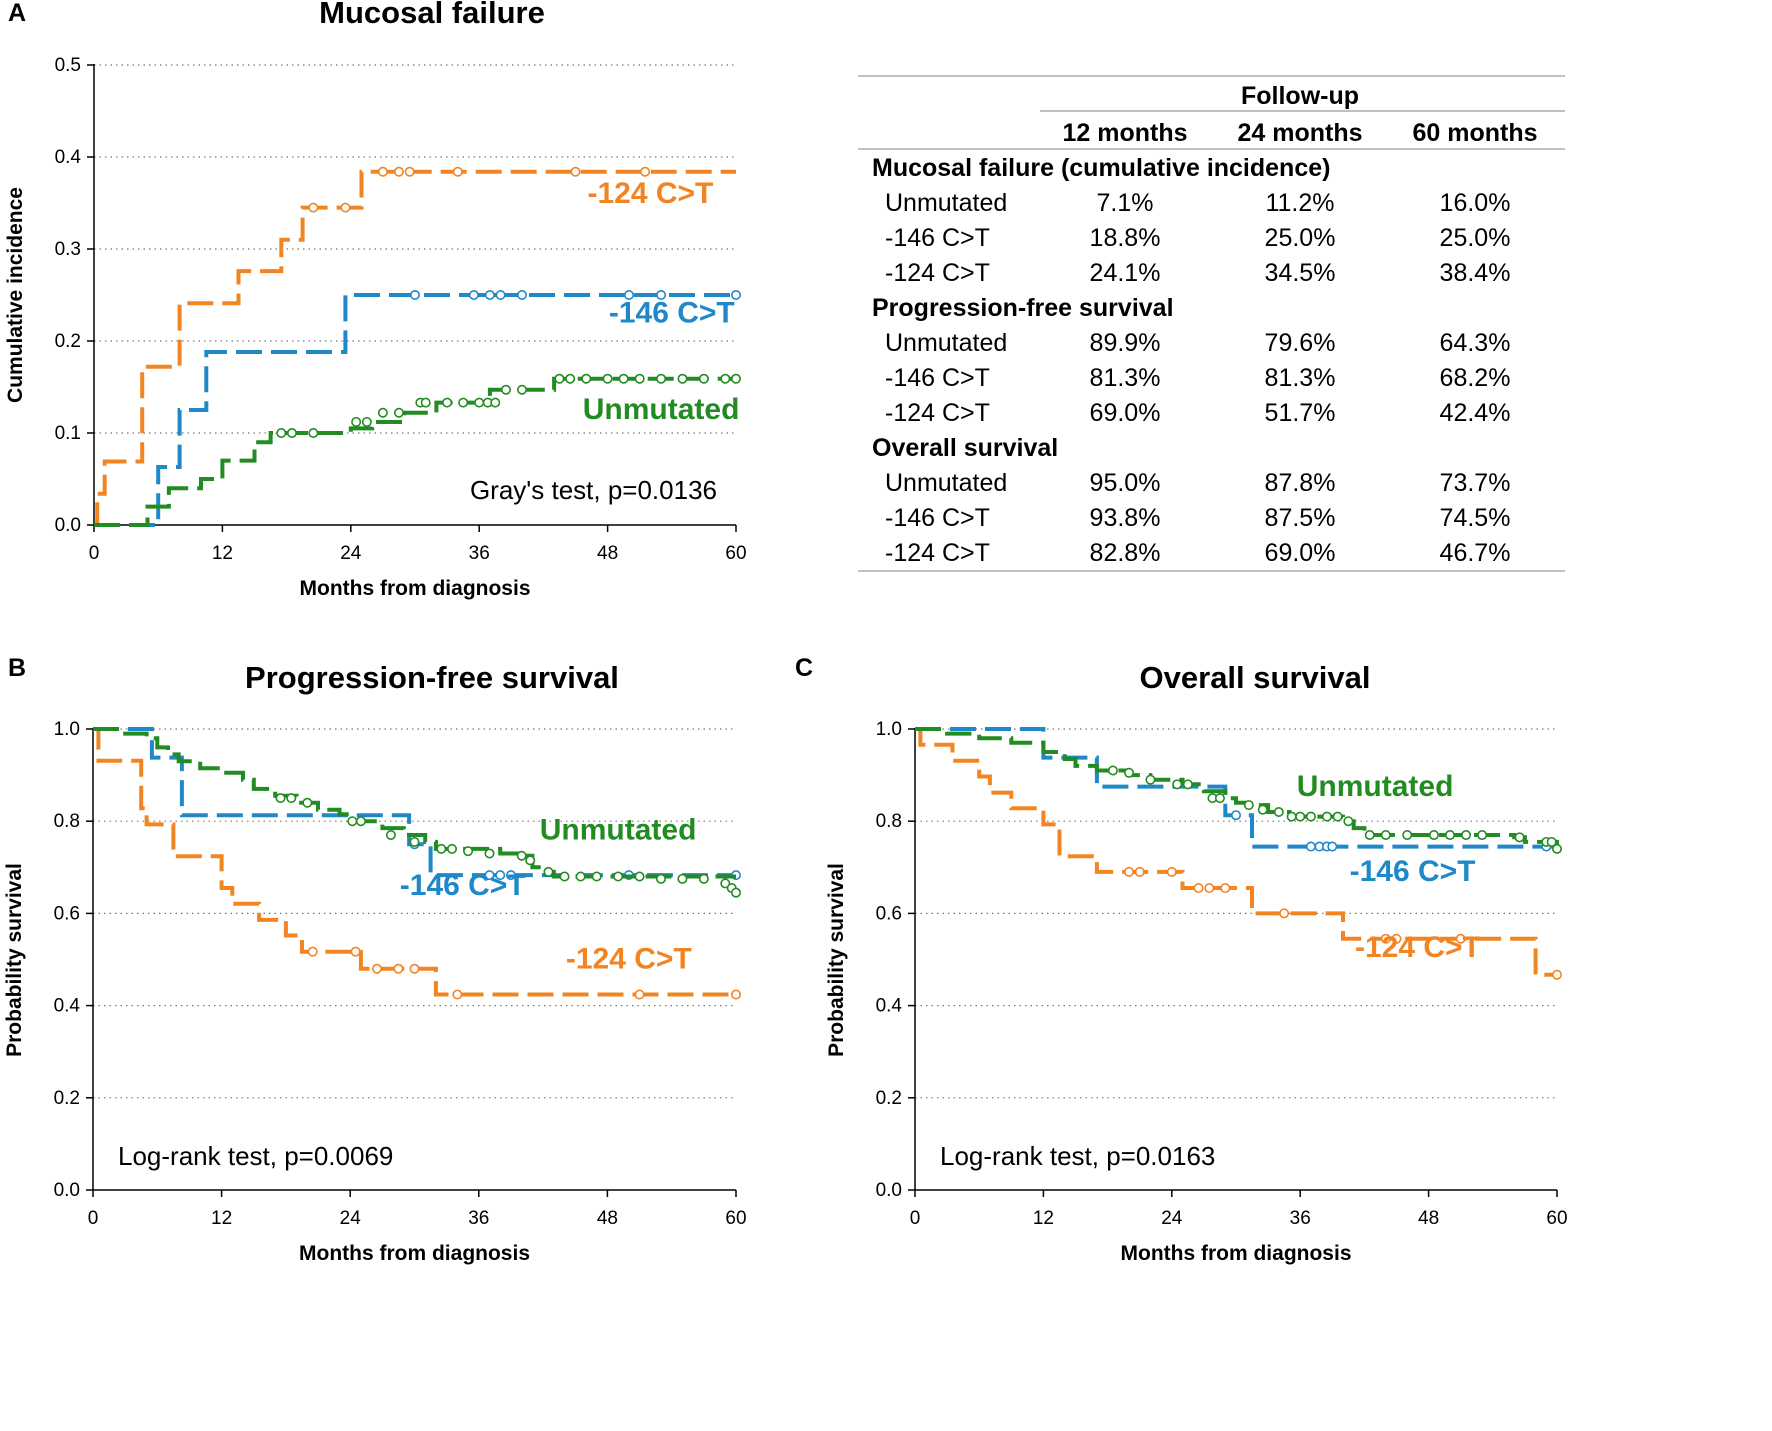  I want to click on table-row-label: Unmutated, so click(946, 203).